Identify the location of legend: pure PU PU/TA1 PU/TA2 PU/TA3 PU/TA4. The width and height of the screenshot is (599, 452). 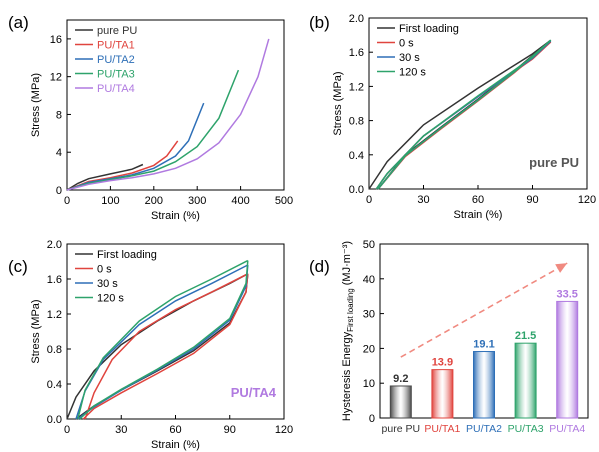
(106, 60).